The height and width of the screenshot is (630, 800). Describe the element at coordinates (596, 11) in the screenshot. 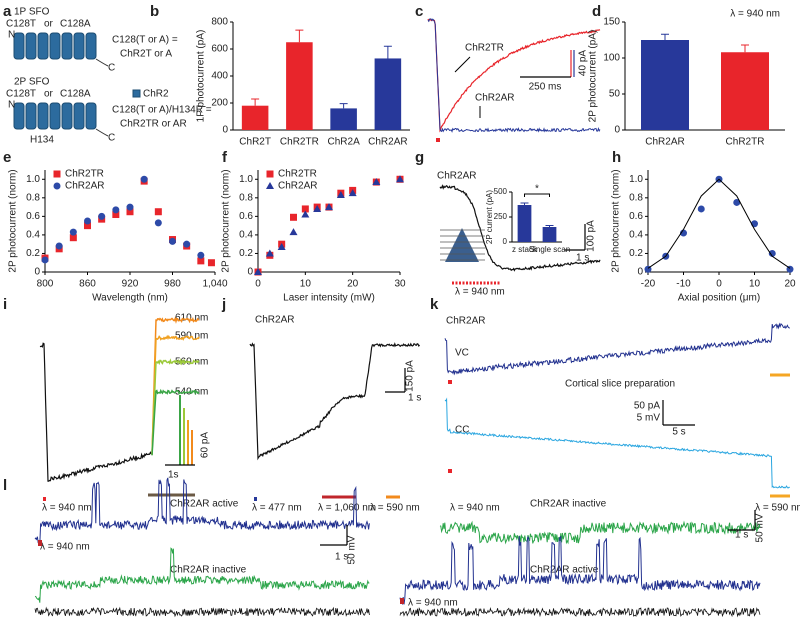

I see `panel-letter: d` at that location.